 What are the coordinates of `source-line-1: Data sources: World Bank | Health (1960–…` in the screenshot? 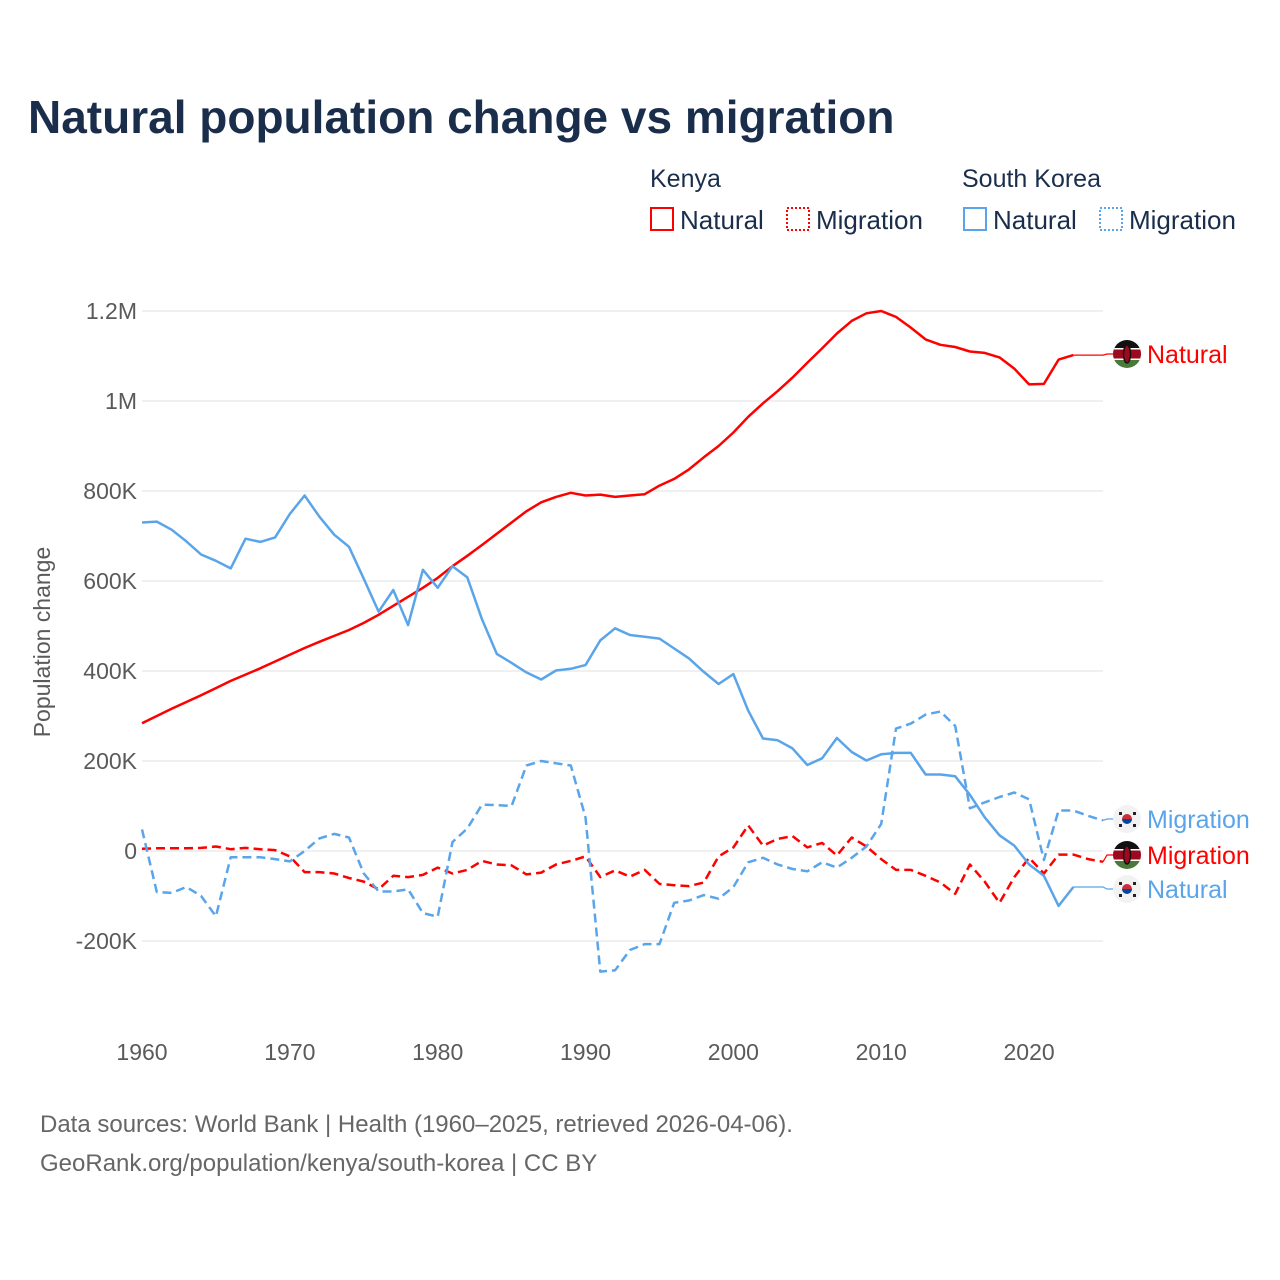 It's located at (416, 1124).